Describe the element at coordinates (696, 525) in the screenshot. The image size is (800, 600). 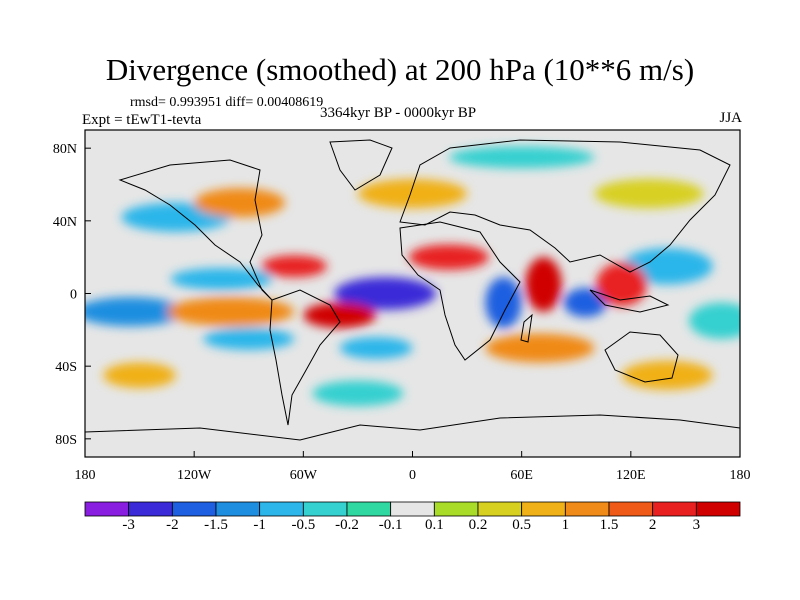
I see `colorbar-label: 3` at that location.